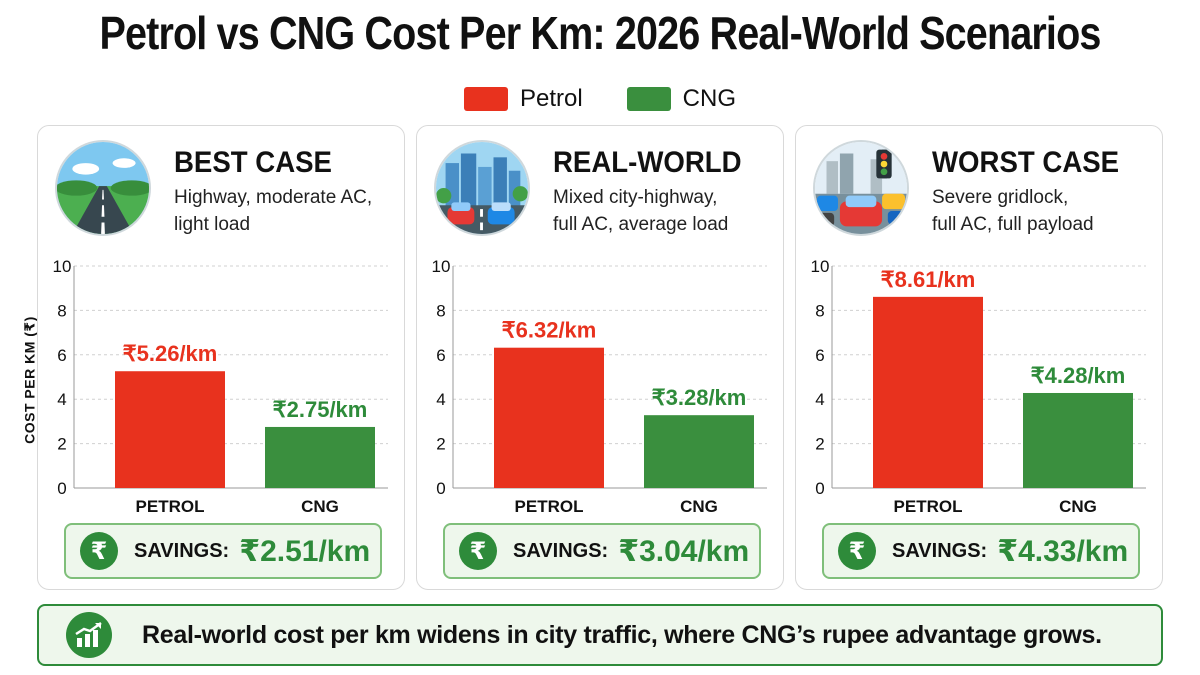 Image resolution: width=1200 pixels, height=675 pixels. Describe the element at coordinates (29, 380) in the screenshot. I see `y-axis-title: COST PER KM (₹)` at that location.